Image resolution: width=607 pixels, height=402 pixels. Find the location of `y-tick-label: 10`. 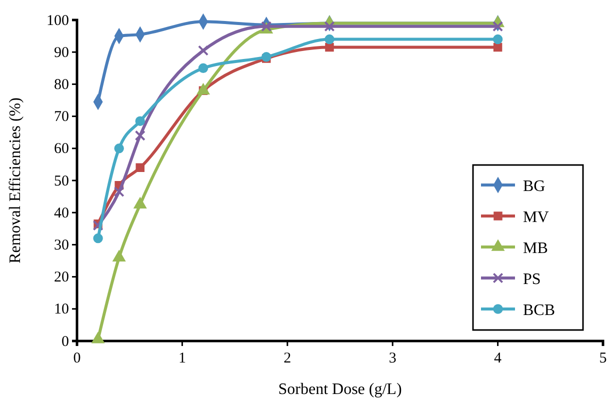

y-tick-label: 10 is located at coordinates (61, 310).